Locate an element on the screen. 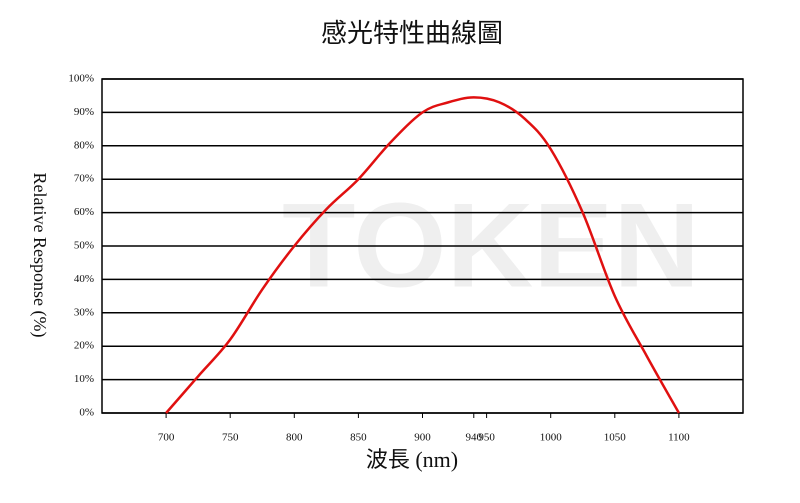 This screenshot has width=800, height=503. y-tick-label: 80% is located at coordinates (84, 145).